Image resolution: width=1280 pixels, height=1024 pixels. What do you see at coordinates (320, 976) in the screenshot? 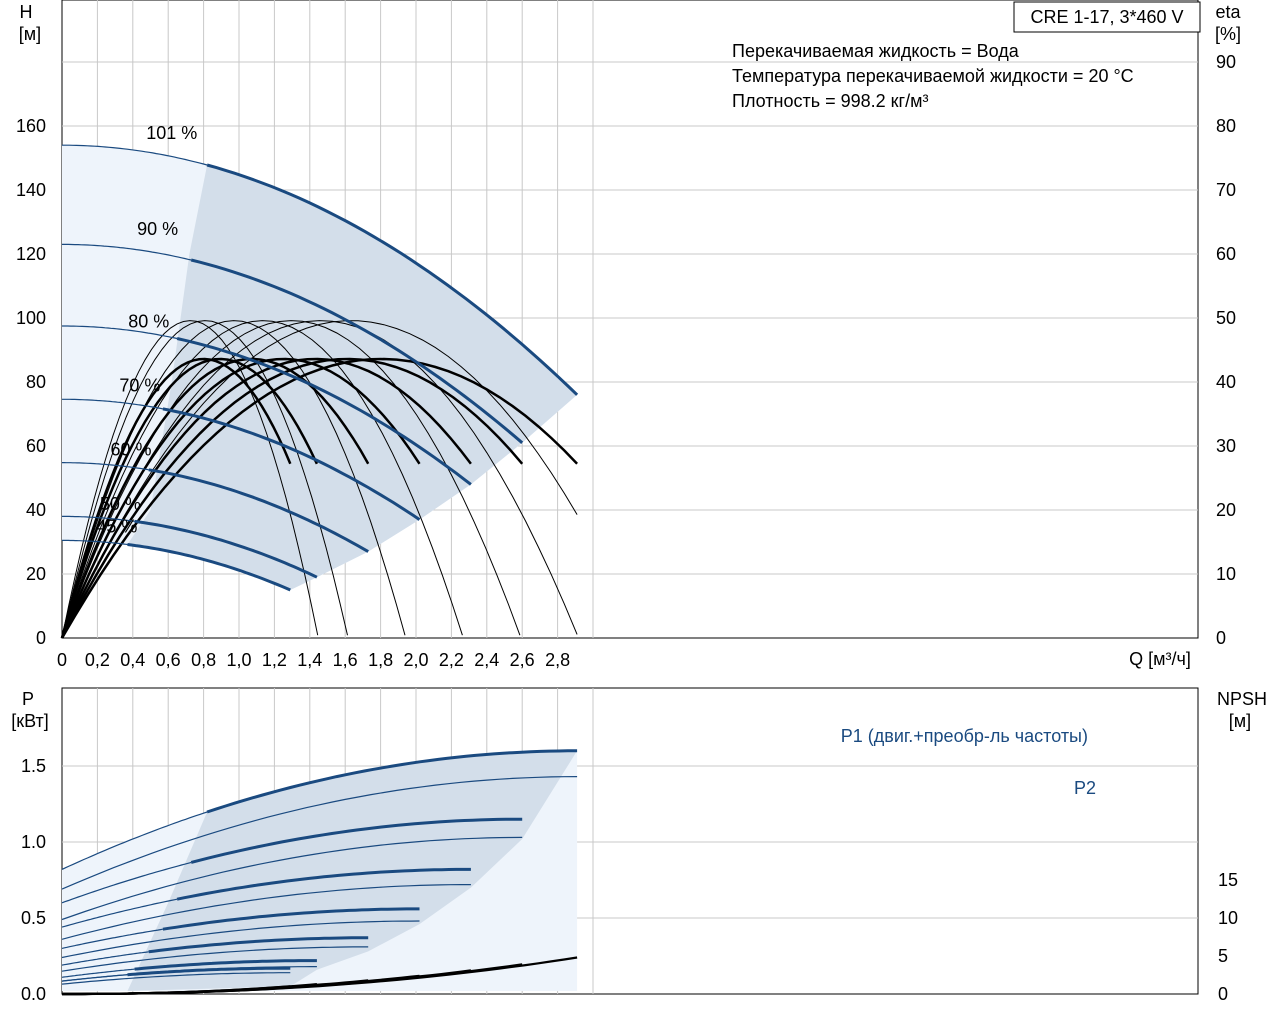
I see `npsh-curves` at bounding box center [320, 976].